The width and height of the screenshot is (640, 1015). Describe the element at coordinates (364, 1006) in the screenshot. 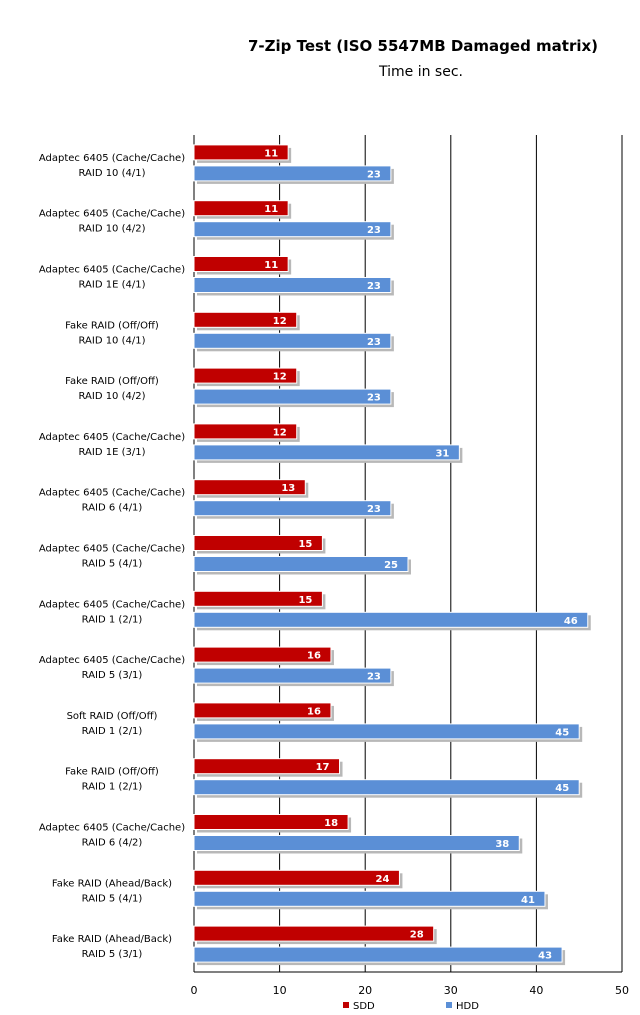

I see `legend-label-sdd: SDD` at that location.